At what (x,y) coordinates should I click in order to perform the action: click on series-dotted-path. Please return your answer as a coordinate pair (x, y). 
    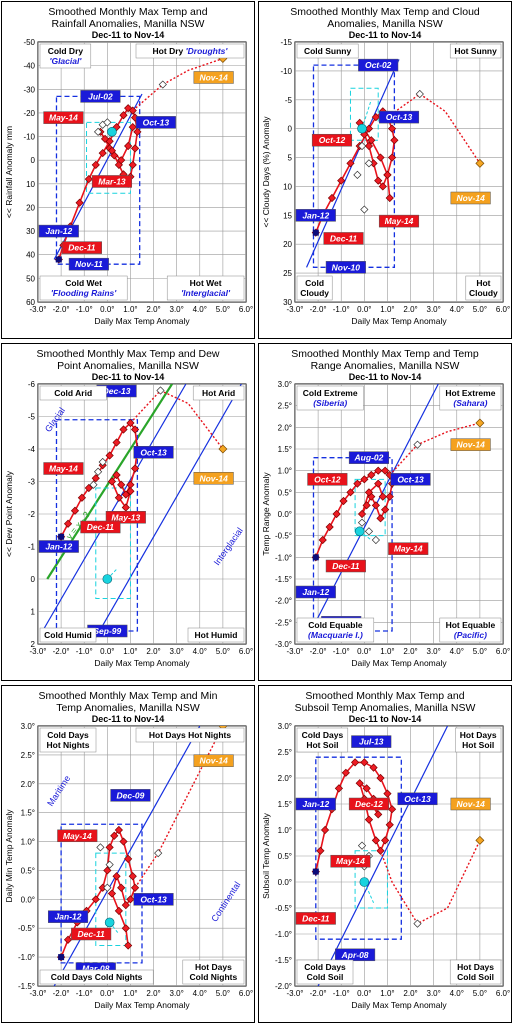
    Looking at the image, I should click on (434, 128).